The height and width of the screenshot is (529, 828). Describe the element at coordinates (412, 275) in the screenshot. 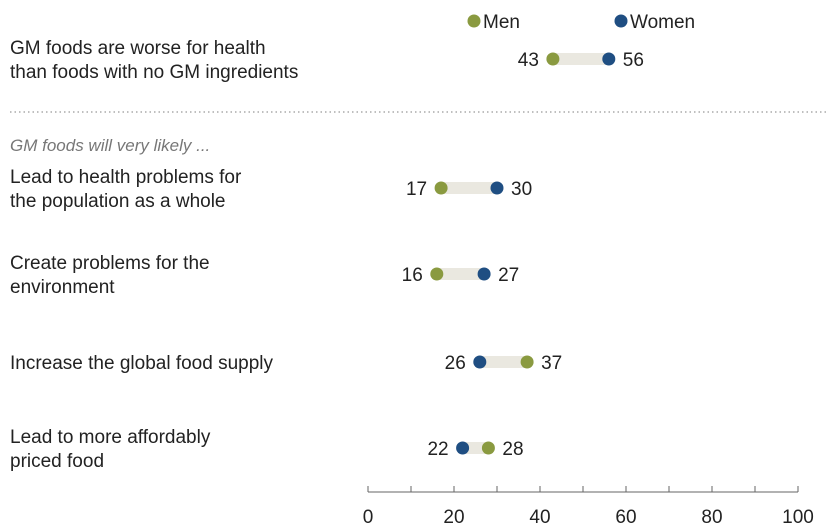

I see `value-label-men: 16` at that location.